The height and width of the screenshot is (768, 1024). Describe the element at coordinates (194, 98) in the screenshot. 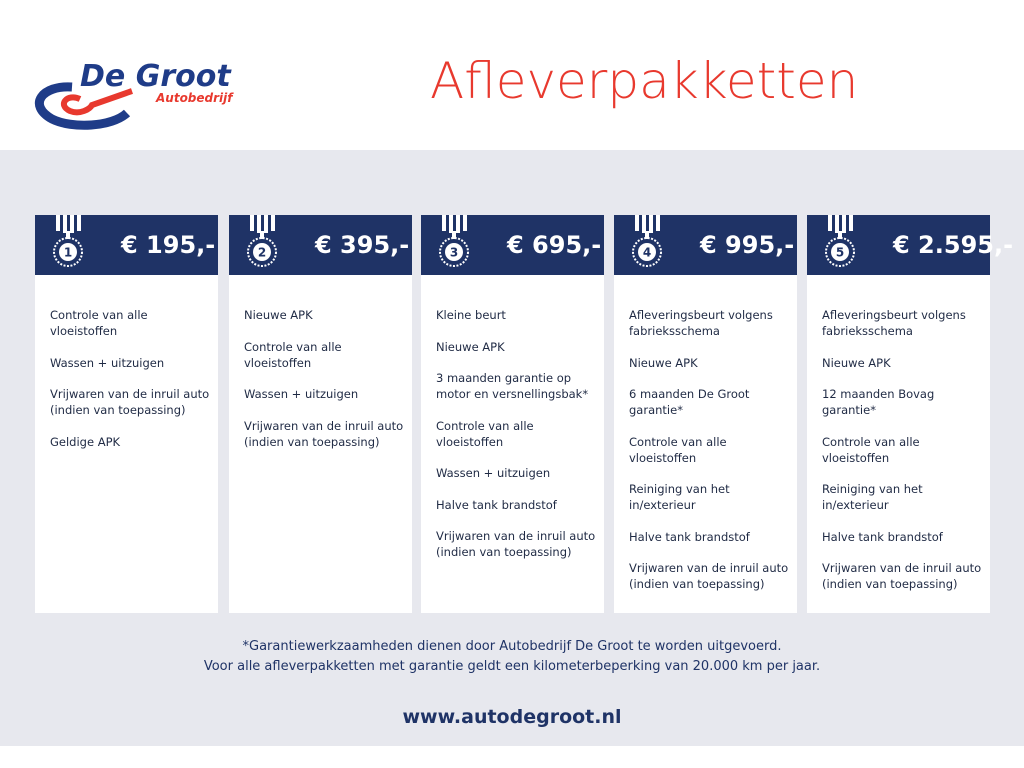

I see `svg-text: Autobedrijf` at that location.